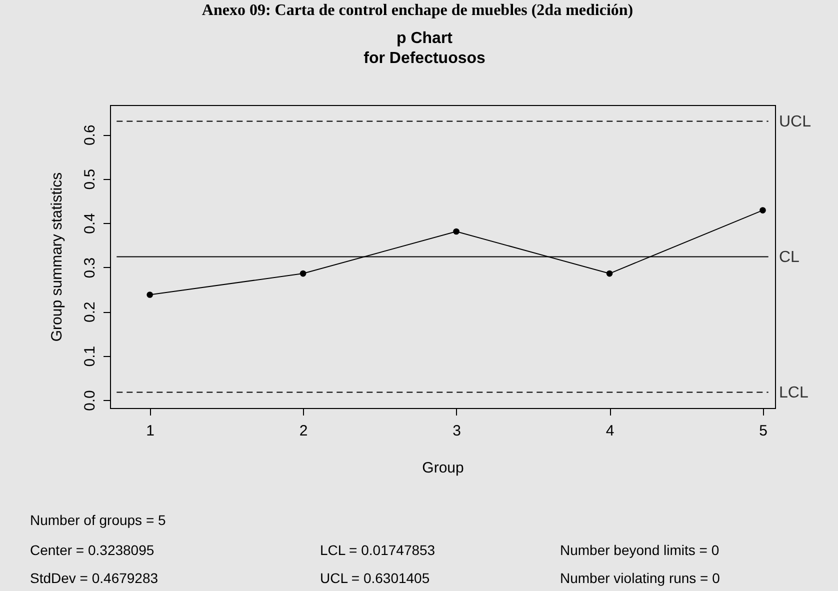 This screenshot has width=838, height=591. I want to click on text: Anexo 09: Carta de control enchape de muebles (2da medición), so click(418, 10).